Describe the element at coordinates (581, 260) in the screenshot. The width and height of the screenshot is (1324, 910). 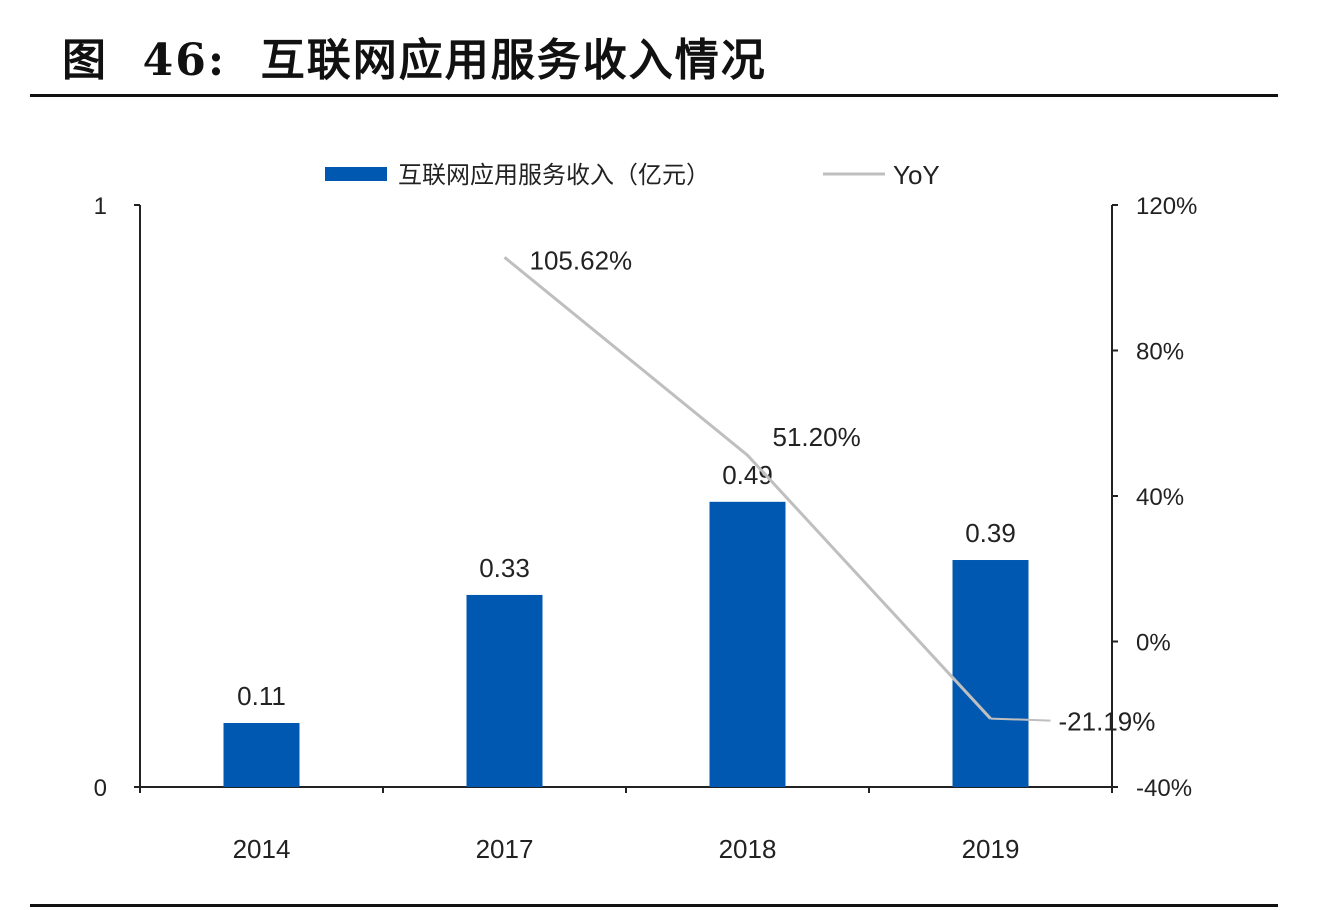
I see `line-data-label: 105.62%` at that location.